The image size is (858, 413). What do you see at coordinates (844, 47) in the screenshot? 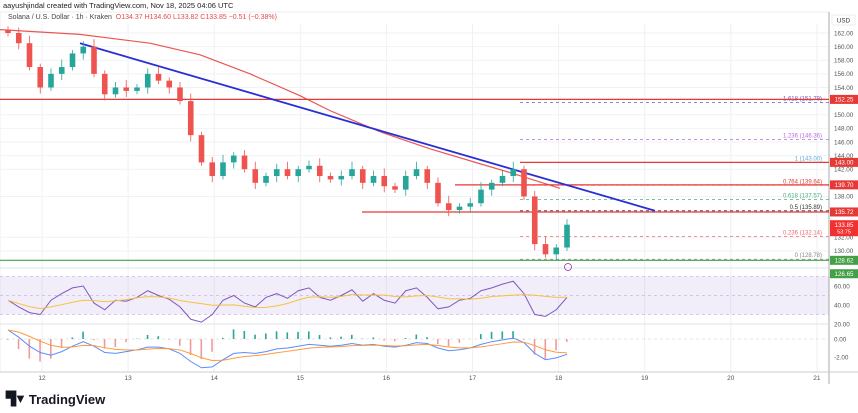
I see `y-tick-label: 160.00` at bounding box center [844, 47].